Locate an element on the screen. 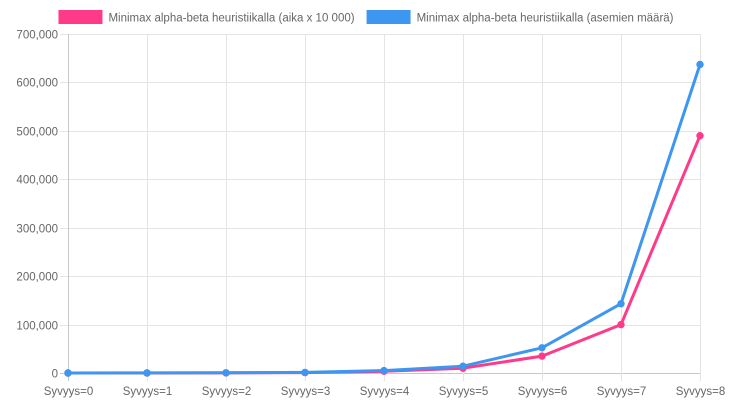 Image resolution: width=732 pixels, height=416 pixels. x-tick-label: Syvyys=2 is located at coordinates (227, 392).